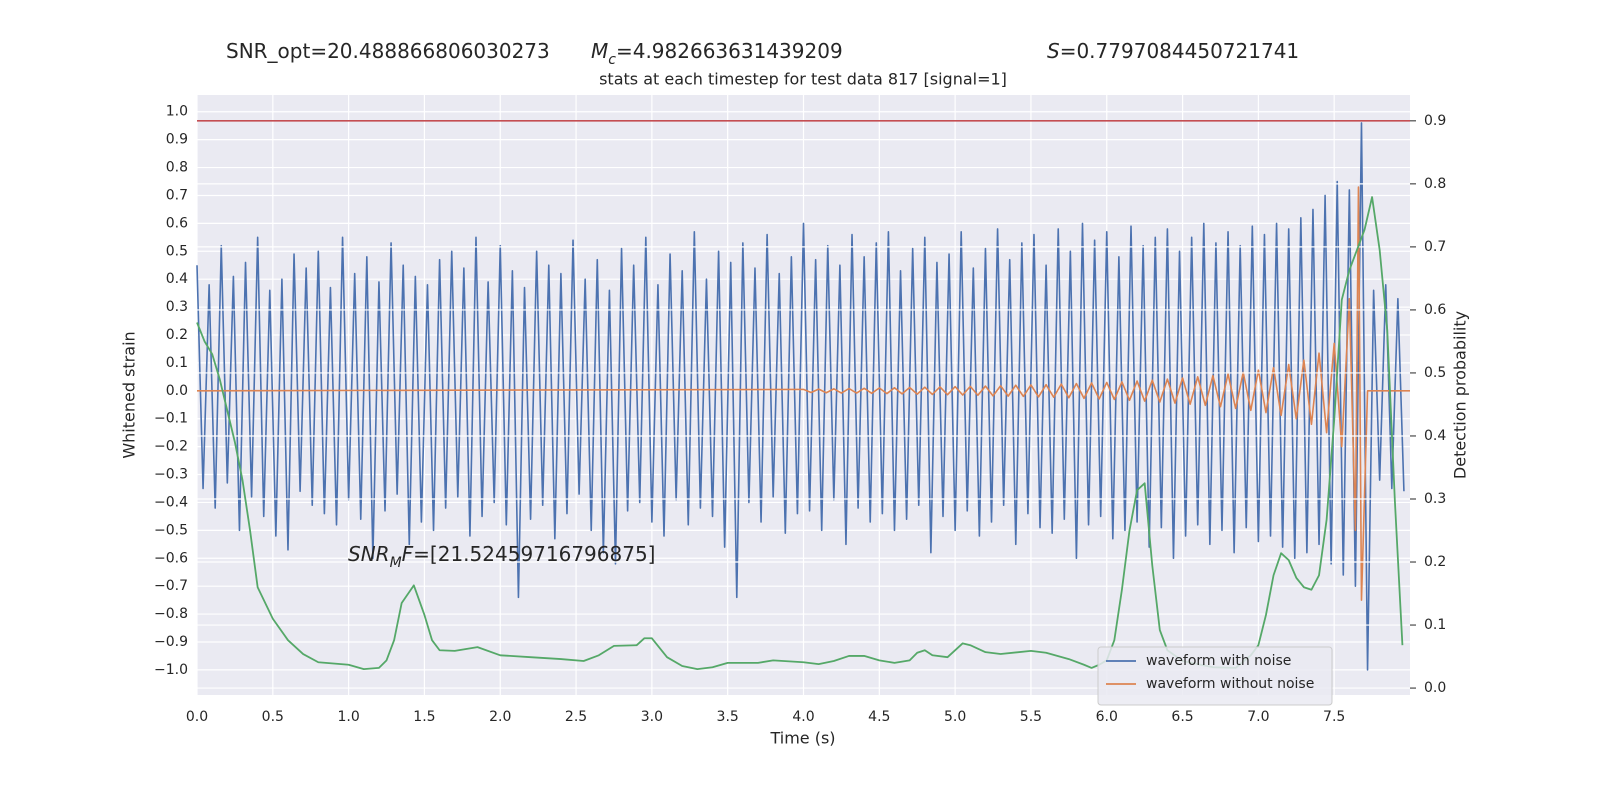 This screenshot has width=1600, height=800. What do you see at coordinates (1179, 51) in the screenshot?
I see `text-part: =0.7797084450721741` at bounding box center [1179, 51].